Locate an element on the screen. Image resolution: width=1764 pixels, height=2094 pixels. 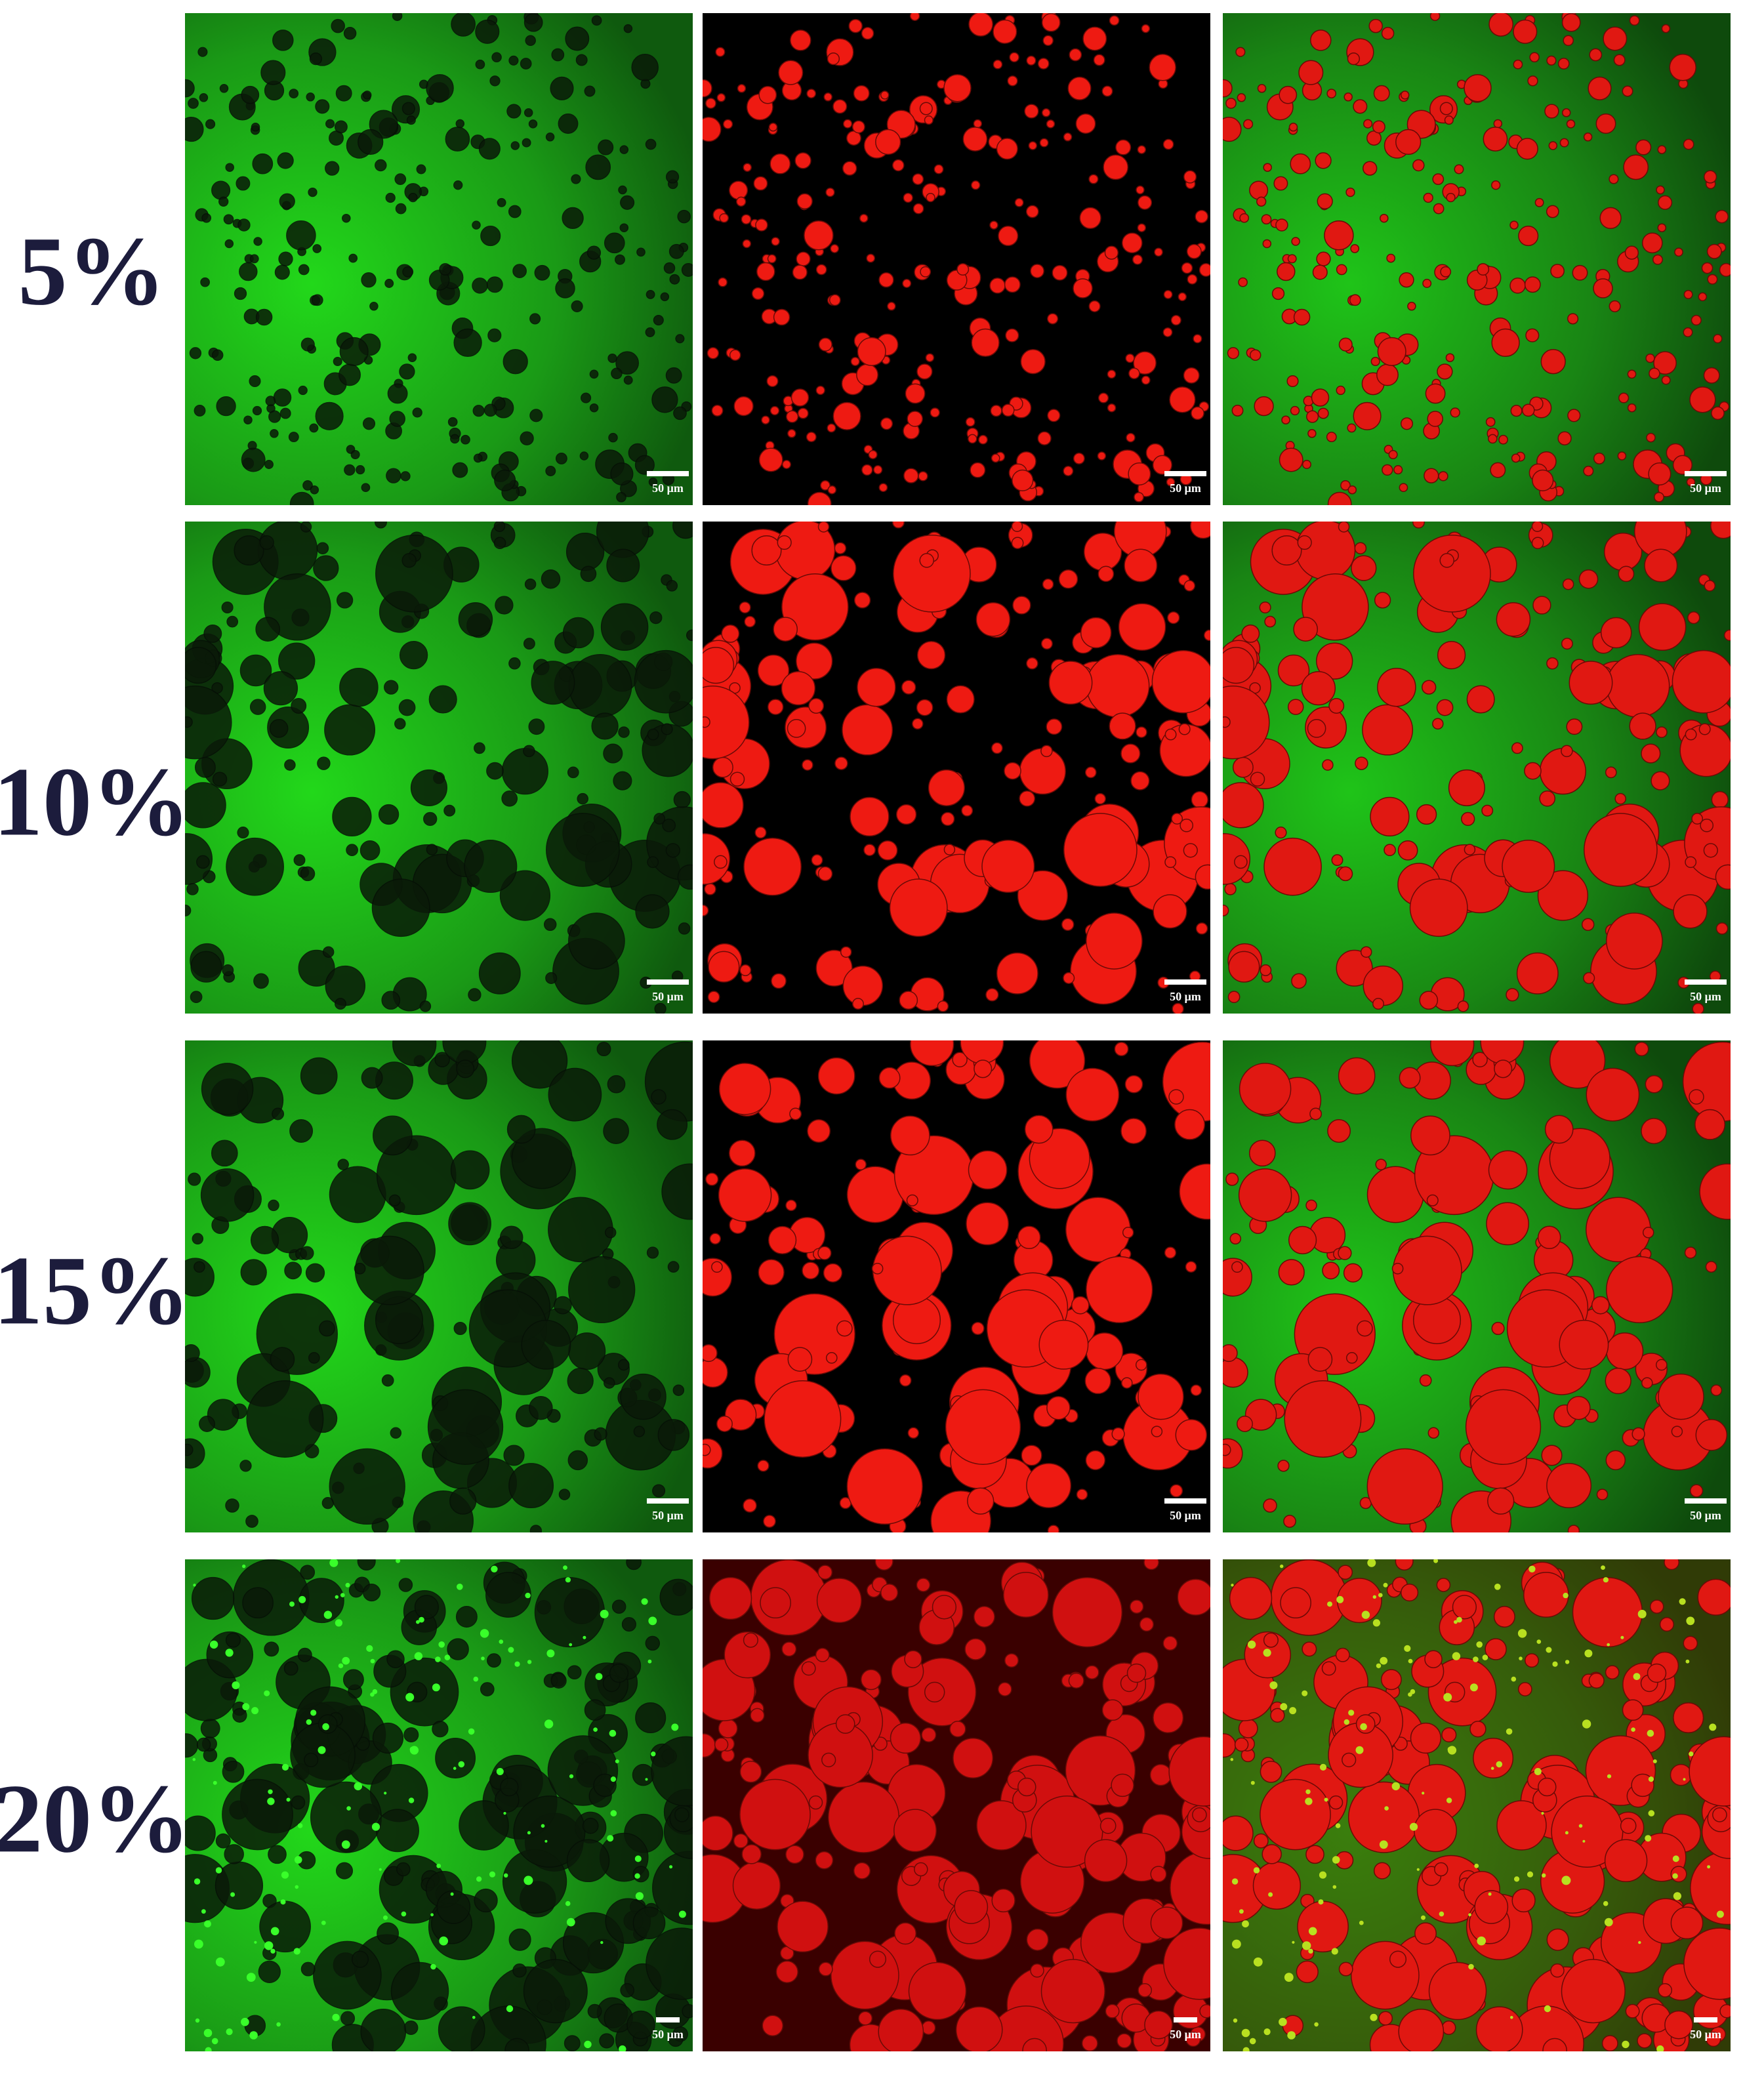
scale-bar is located at coordinates (668, 1501).